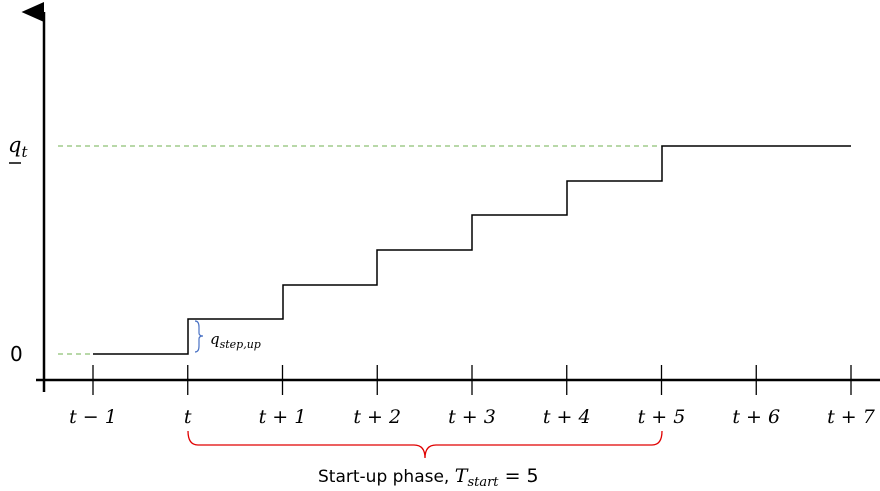 Image resolution: width=880 pixels, height=491 pixels. Describe the element at coordinates (14, 145) in the screenshot. I see `y-label-max-base: q` at that location.